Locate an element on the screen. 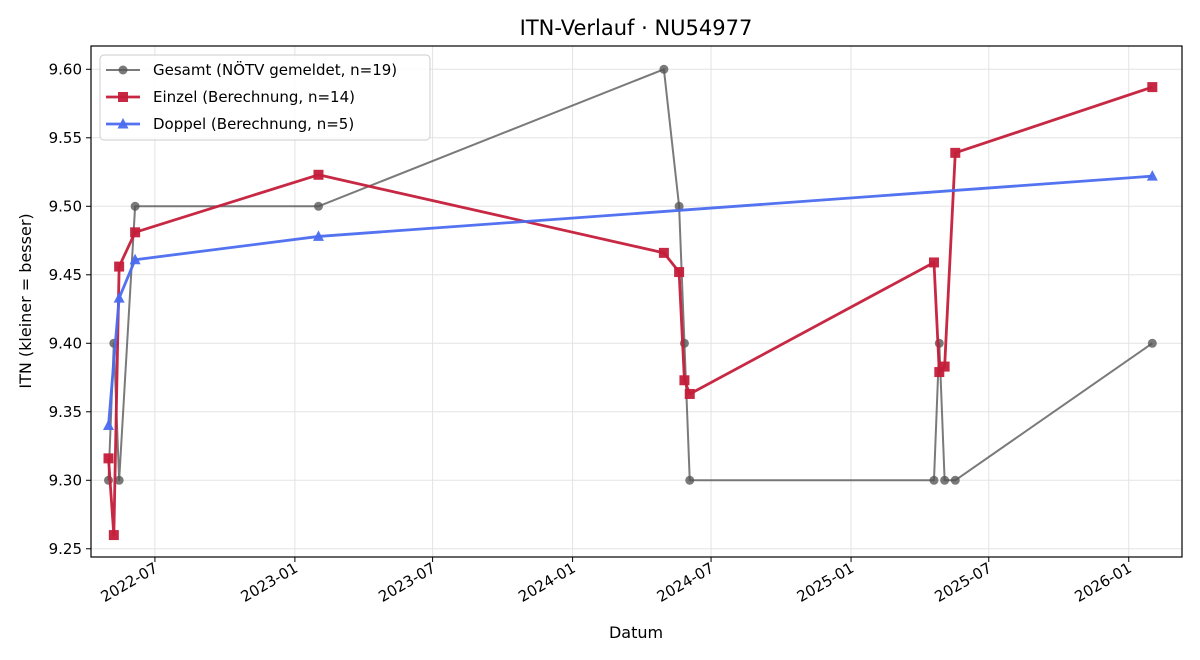  y-tick-label: 9.60 is located at coordinates (65, 69).